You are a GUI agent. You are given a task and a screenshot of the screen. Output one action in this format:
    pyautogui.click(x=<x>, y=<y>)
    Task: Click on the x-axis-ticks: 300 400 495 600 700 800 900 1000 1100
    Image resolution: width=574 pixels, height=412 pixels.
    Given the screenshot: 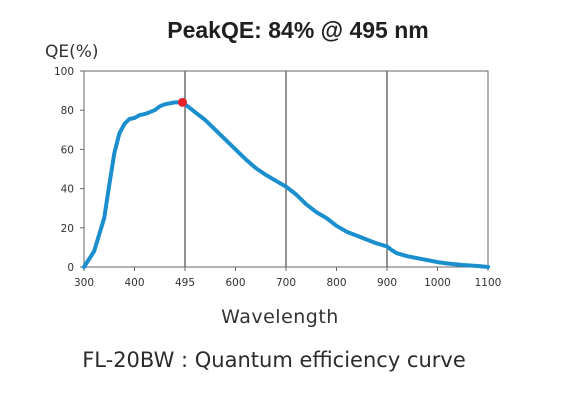 What is the action you would take?
    pyautogui.click(x=287, y=278)
    